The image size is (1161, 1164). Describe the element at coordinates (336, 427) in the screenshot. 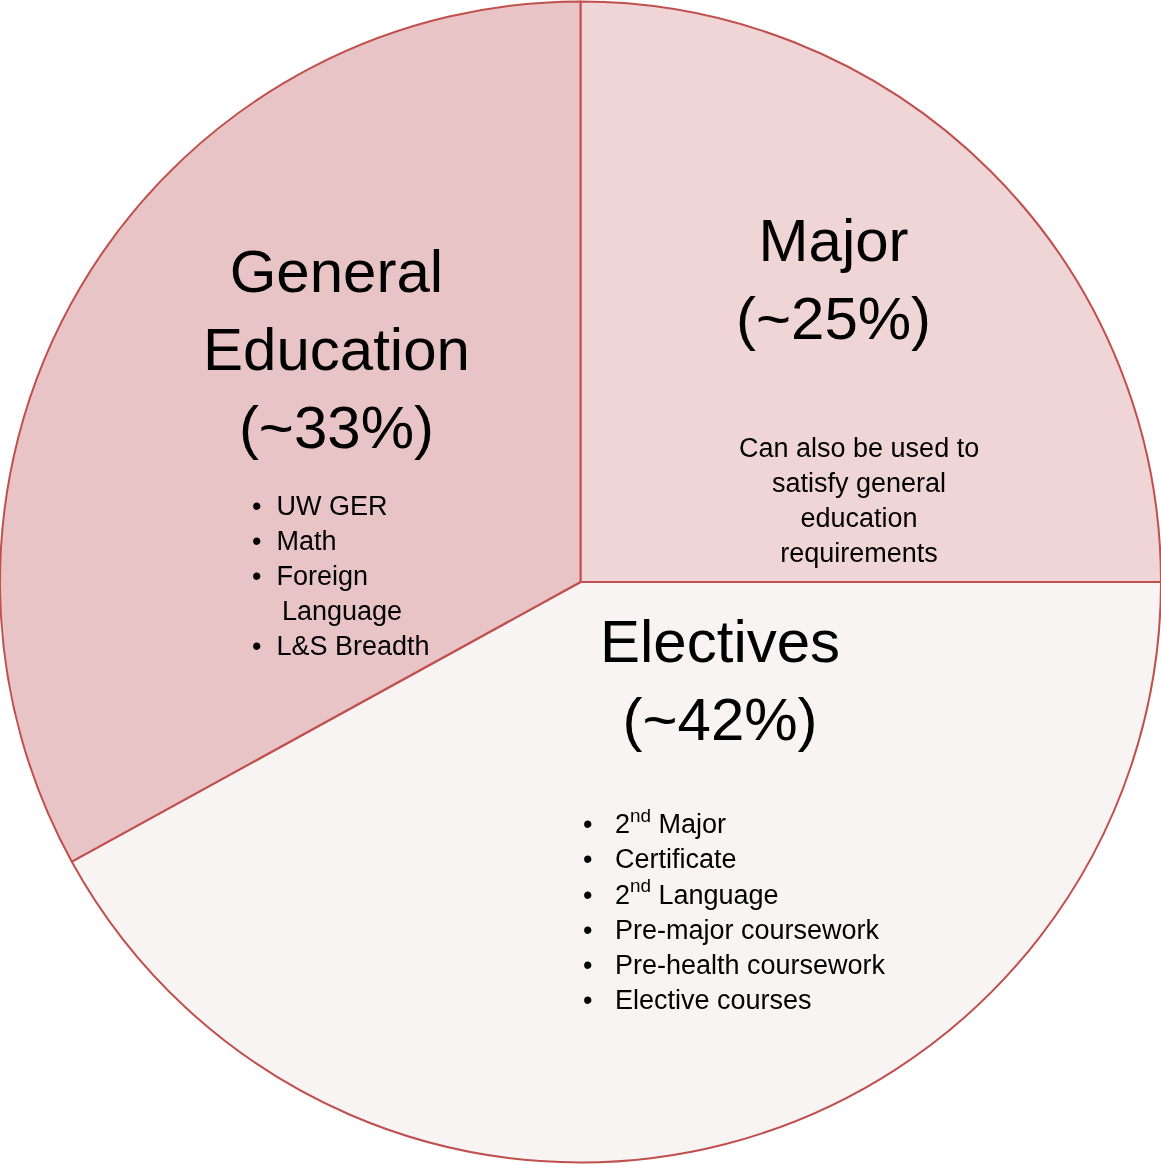

I see `data-label: (~33%)` at that location.